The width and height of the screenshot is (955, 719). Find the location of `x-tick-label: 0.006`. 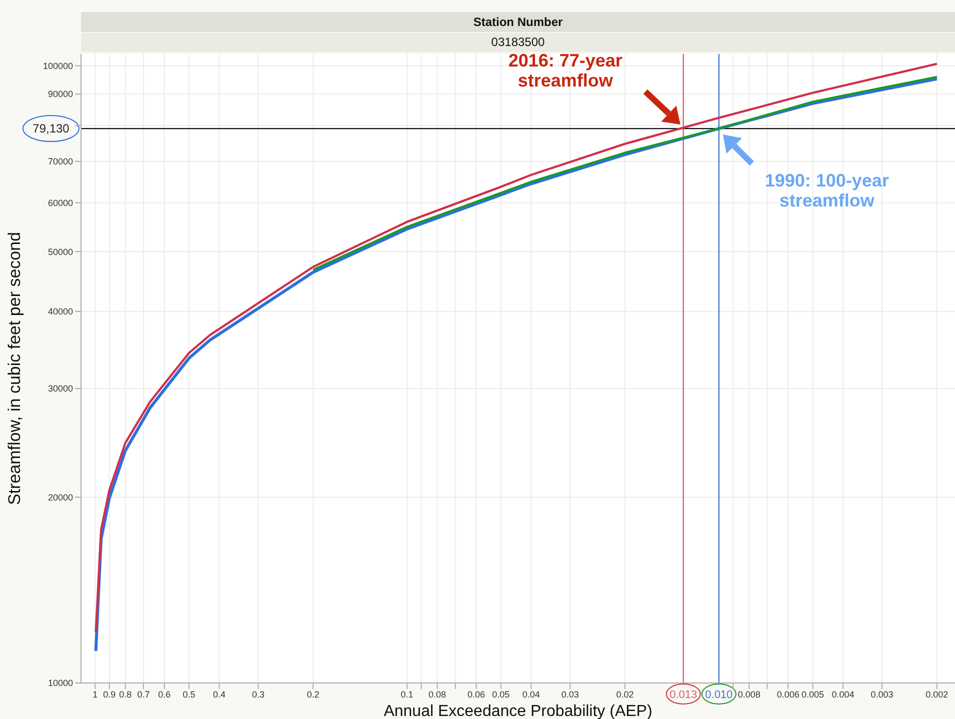

x-tick-label: 0.006 is located at coordinates (788, 694).